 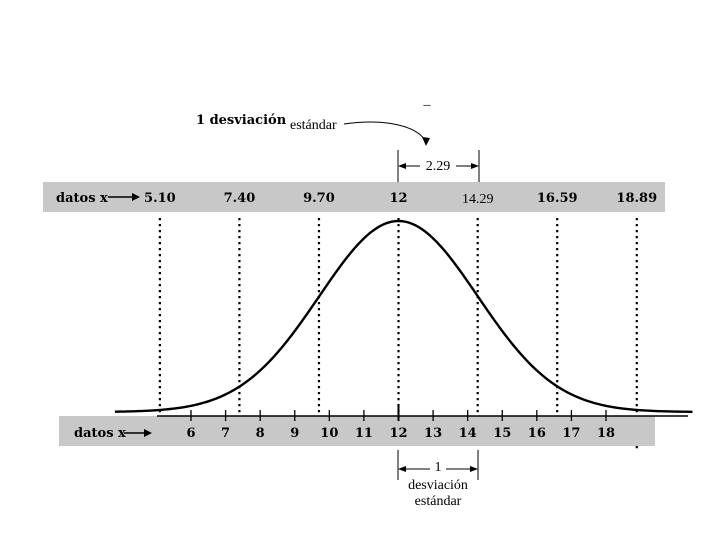 What do you see at coordinates (438, 485) in the screenshot?
I see `bottom-std-dev-line1: desviación` at bounding box center [438, 485].